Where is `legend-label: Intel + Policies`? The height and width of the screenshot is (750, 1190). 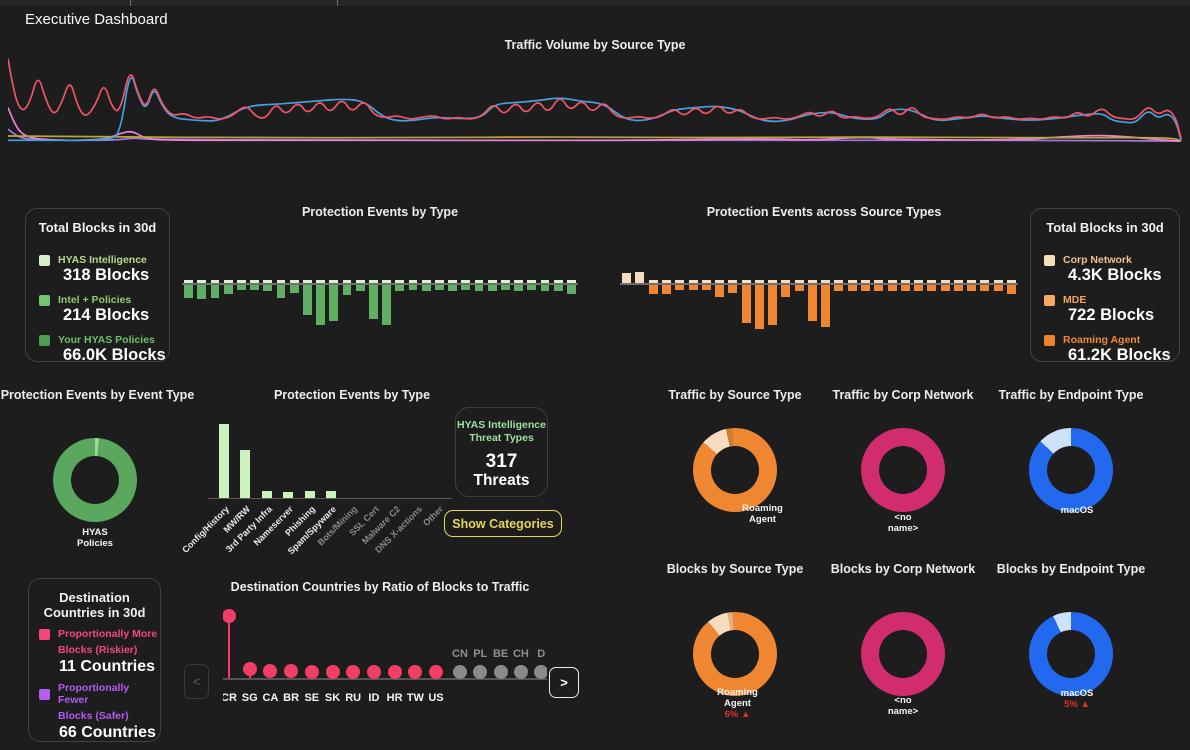 legend-label: Intel + Policies is located at coordinates (95, 300).